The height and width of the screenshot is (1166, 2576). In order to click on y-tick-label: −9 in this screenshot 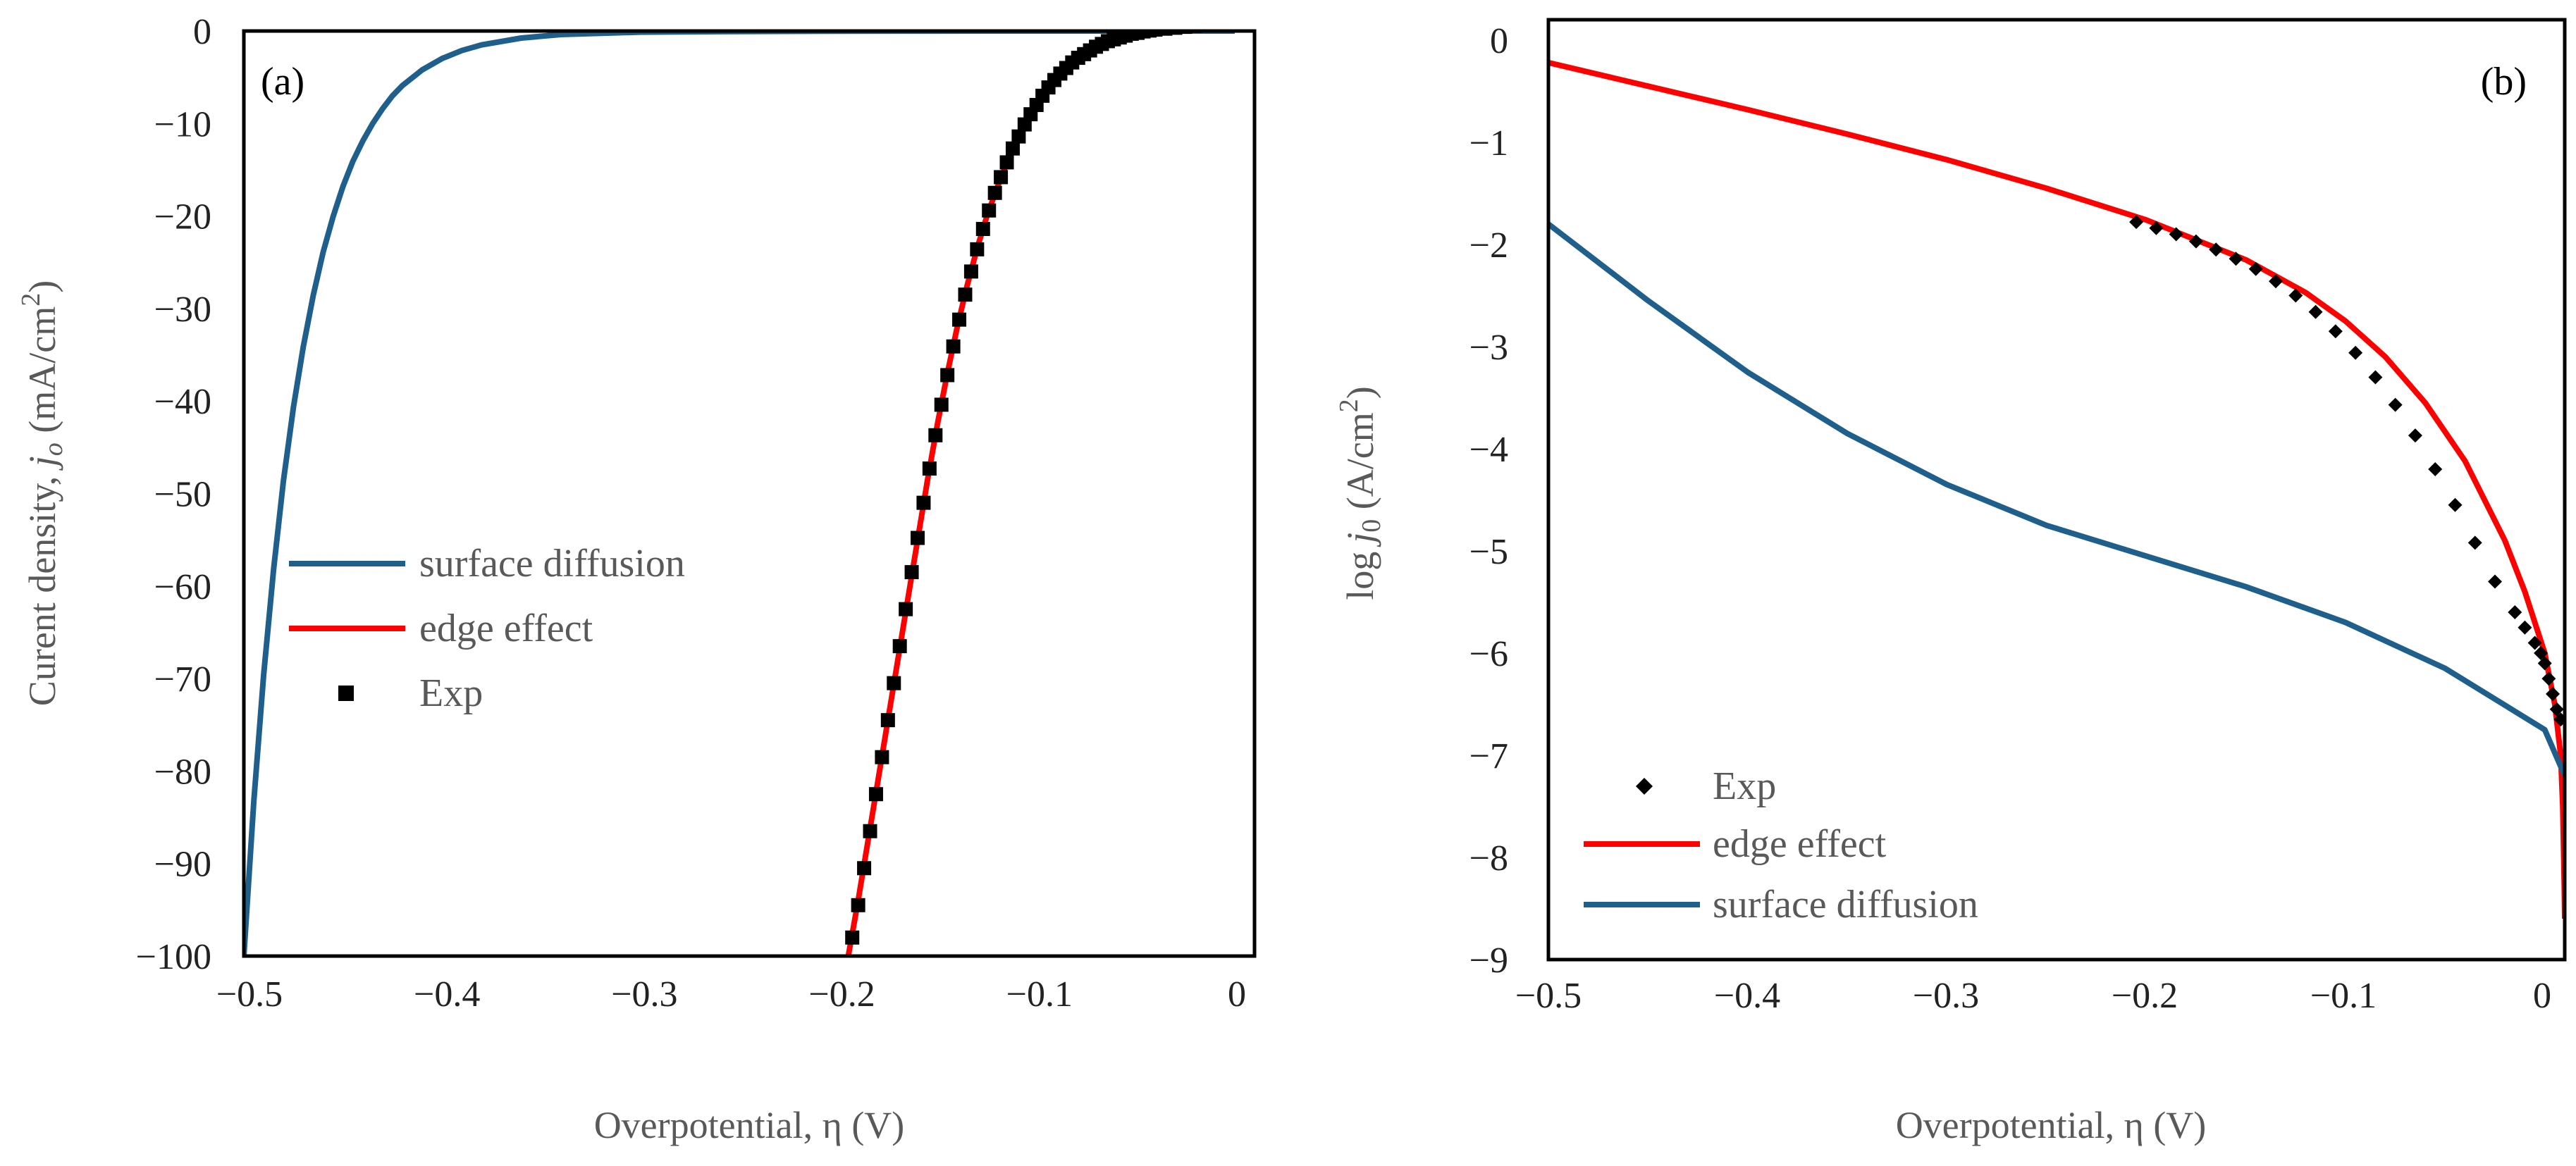, I will do `click(1489, 961)`.